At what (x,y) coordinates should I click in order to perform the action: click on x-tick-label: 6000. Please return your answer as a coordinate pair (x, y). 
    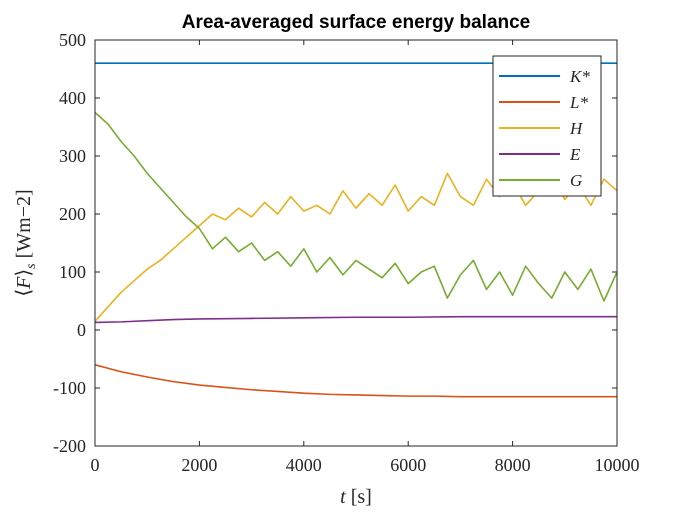
    Looking at the image, I should click on (408, 465).